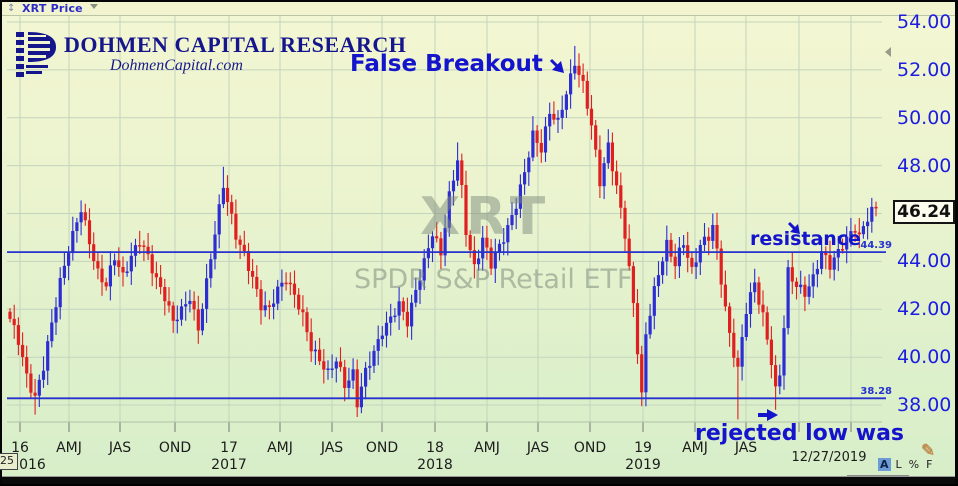 This screenshot has width=958, height=486. What do you see at coordinates (876, 246) in the screenshot?
I see `resistance-level-label: 44.39` at bounding box center [876, 246].